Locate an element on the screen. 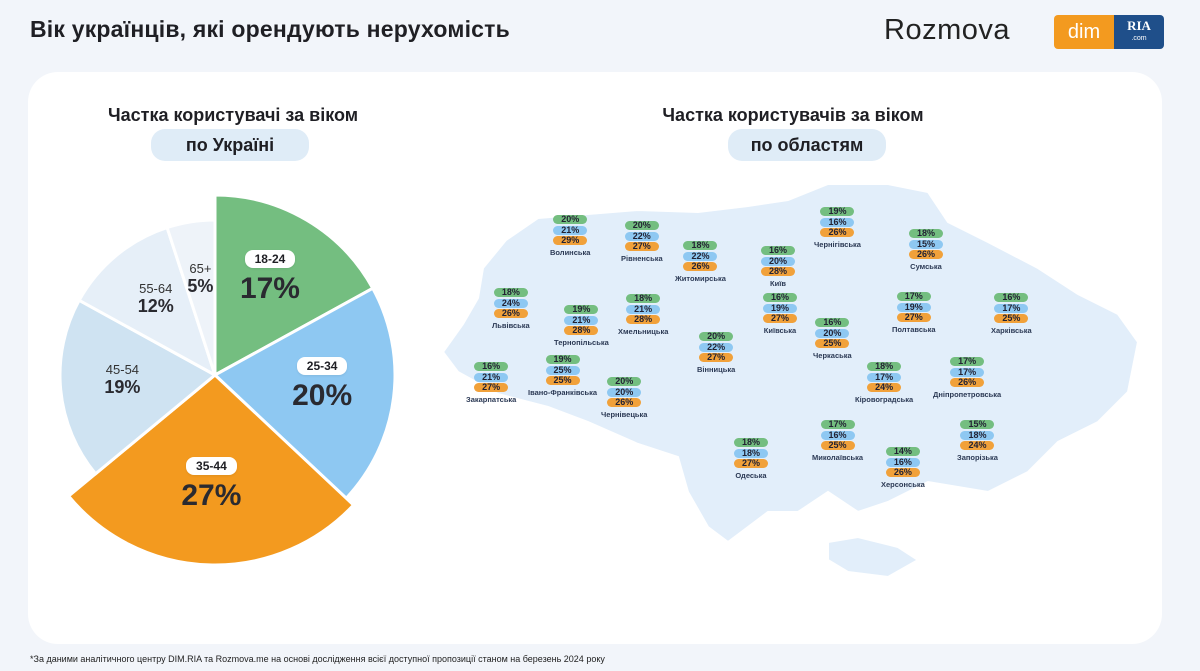 Image resolution: width=1200 pixels, height=671 pixels. dim-logo-part: dim is located at coordinates (1084, 32).